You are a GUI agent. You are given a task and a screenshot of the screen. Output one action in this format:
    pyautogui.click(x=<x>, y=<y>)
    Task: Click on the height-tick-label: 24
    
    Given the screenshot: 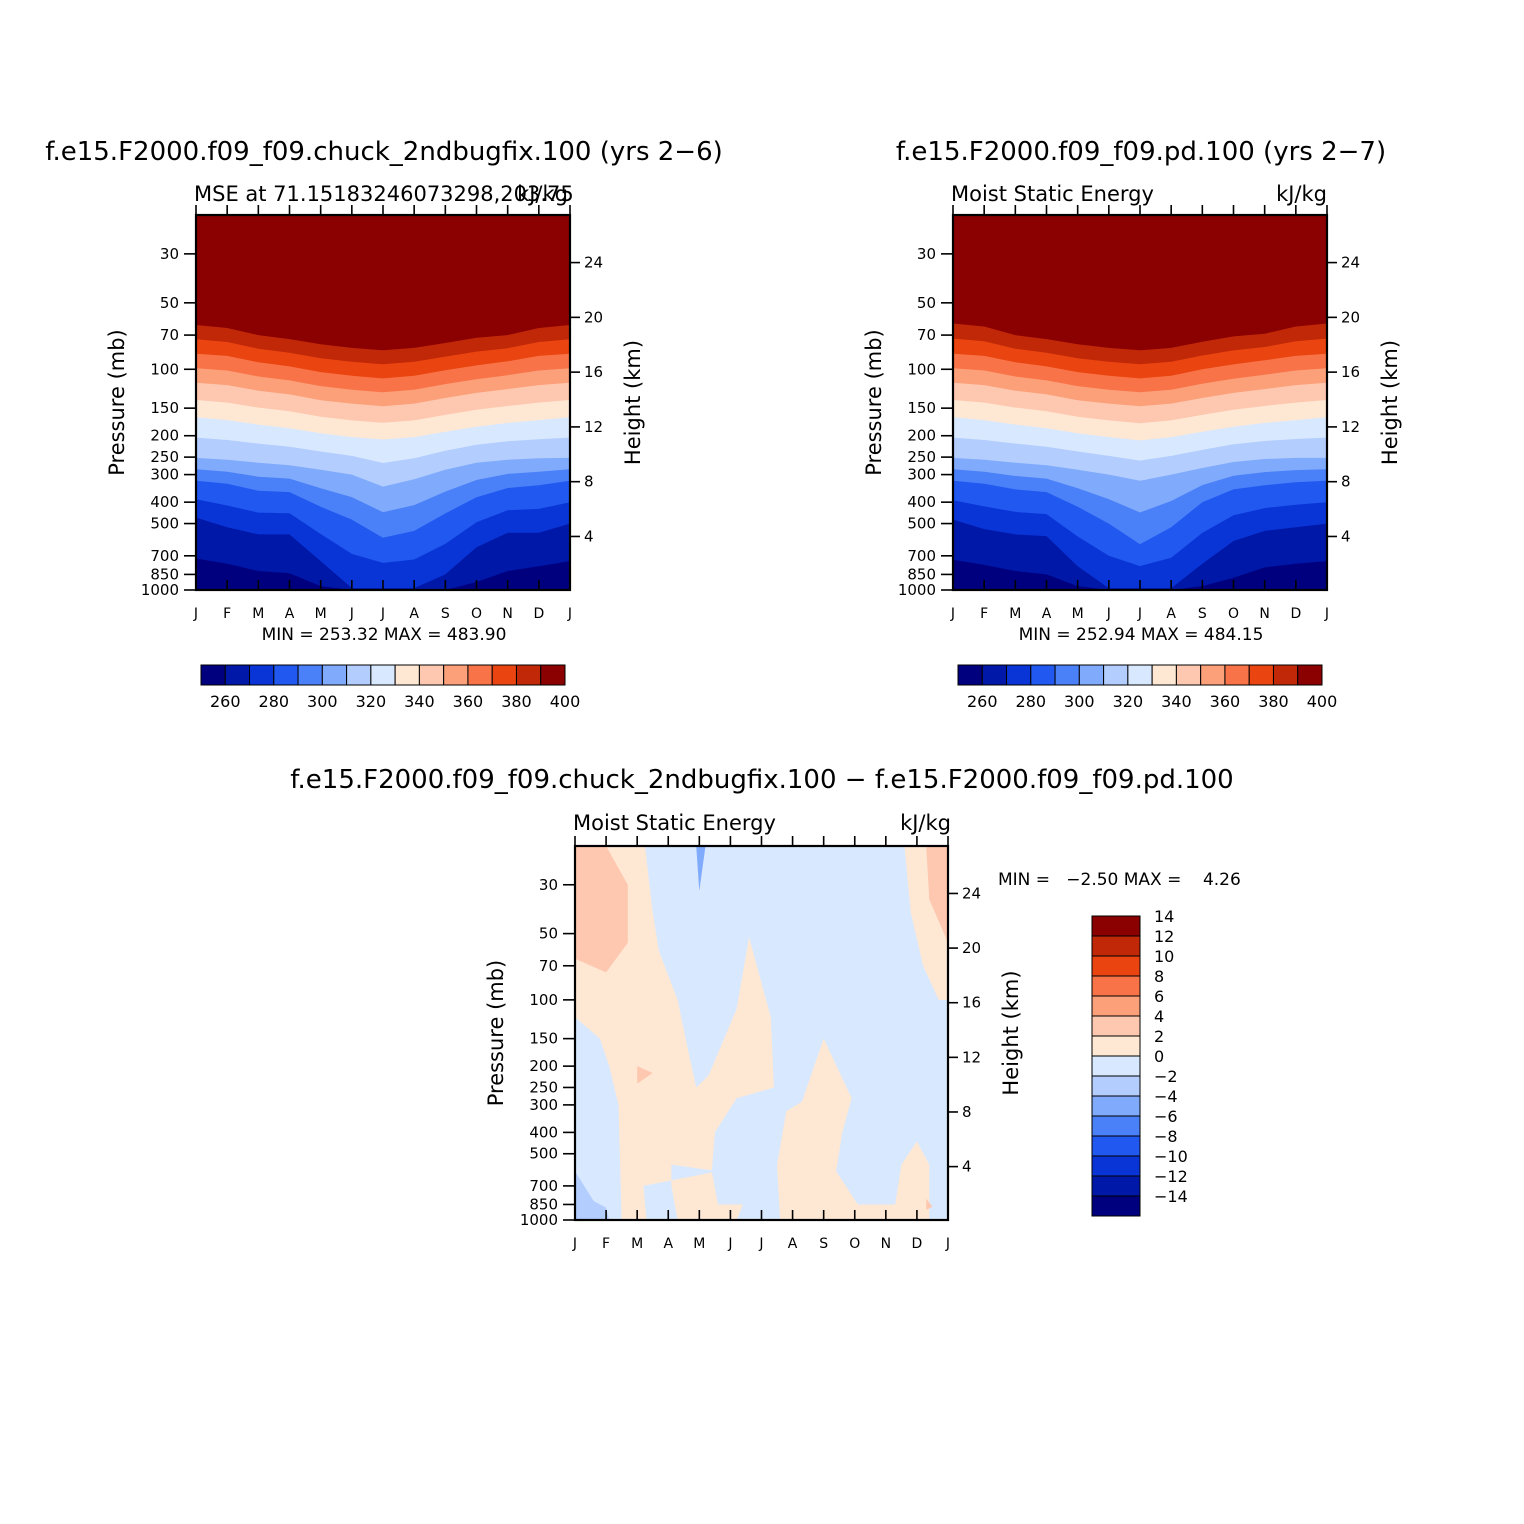 What is the action you would take?
    pyautogui.click(x=971, y=893)
    